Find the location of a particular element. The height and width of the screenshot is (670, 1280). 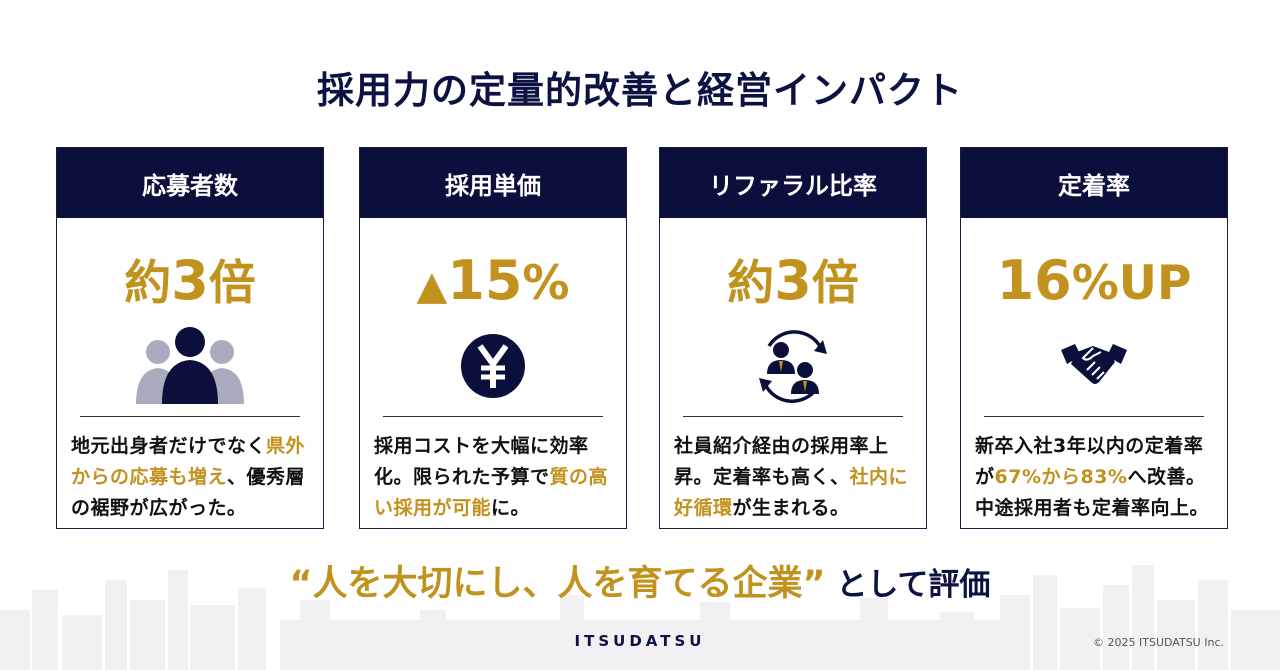

card-description: 地元出身者だけでなく県外からの応募も増え、優秀層の裾野が広がった。 is located at coordinates (188, 477).